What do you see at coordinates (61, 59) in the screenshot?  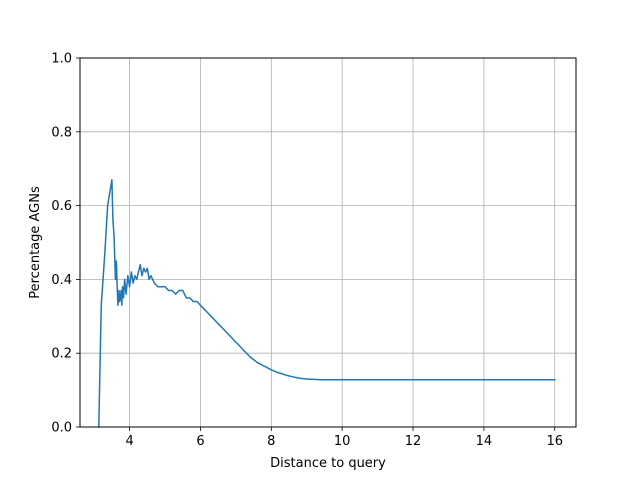 I see `y-tick-label: 1.0` at bounding box center [61, 59].